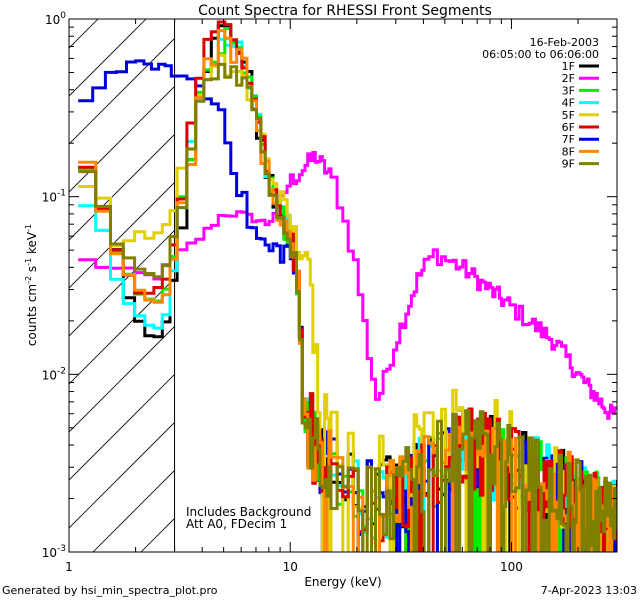 The width and height of the screenshot is (640, 600). What do you see at coordinates (568, 164) in the screenshot?
I see `legend-label-9F: 9F` at bounding box center [568, 164].